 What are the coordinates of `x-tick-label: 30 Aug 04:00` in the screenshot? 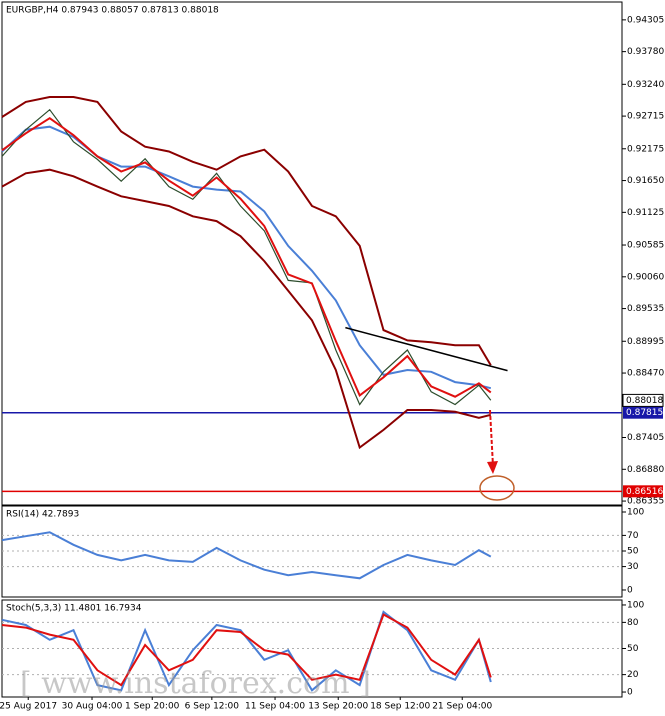 It's located at (92, 707).